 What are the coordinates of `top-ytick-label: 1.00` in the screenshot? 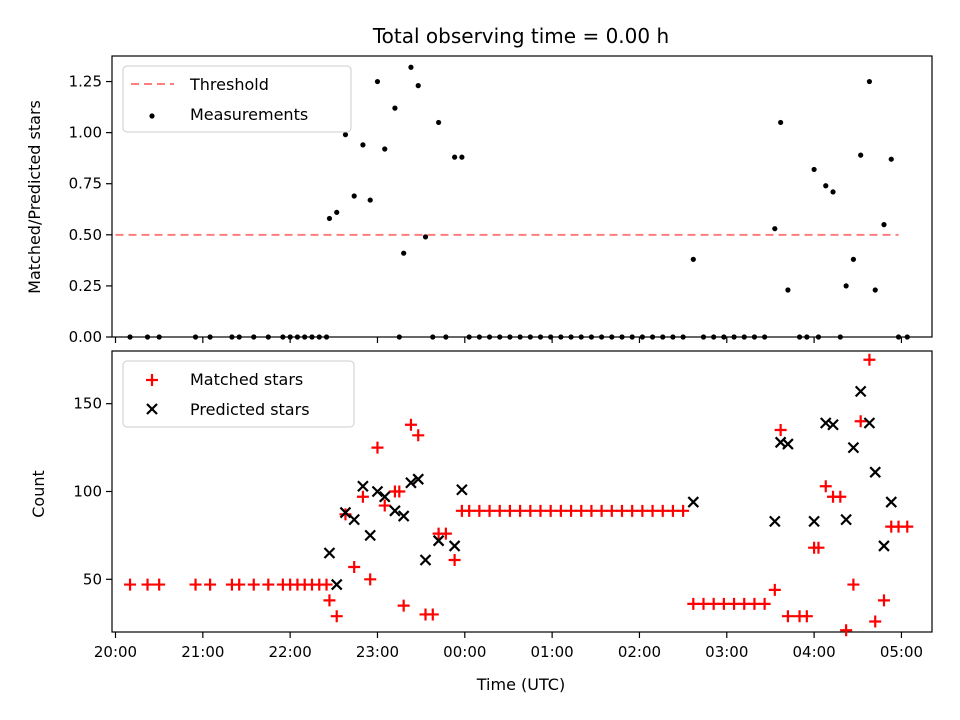 It's located at (85, 133).